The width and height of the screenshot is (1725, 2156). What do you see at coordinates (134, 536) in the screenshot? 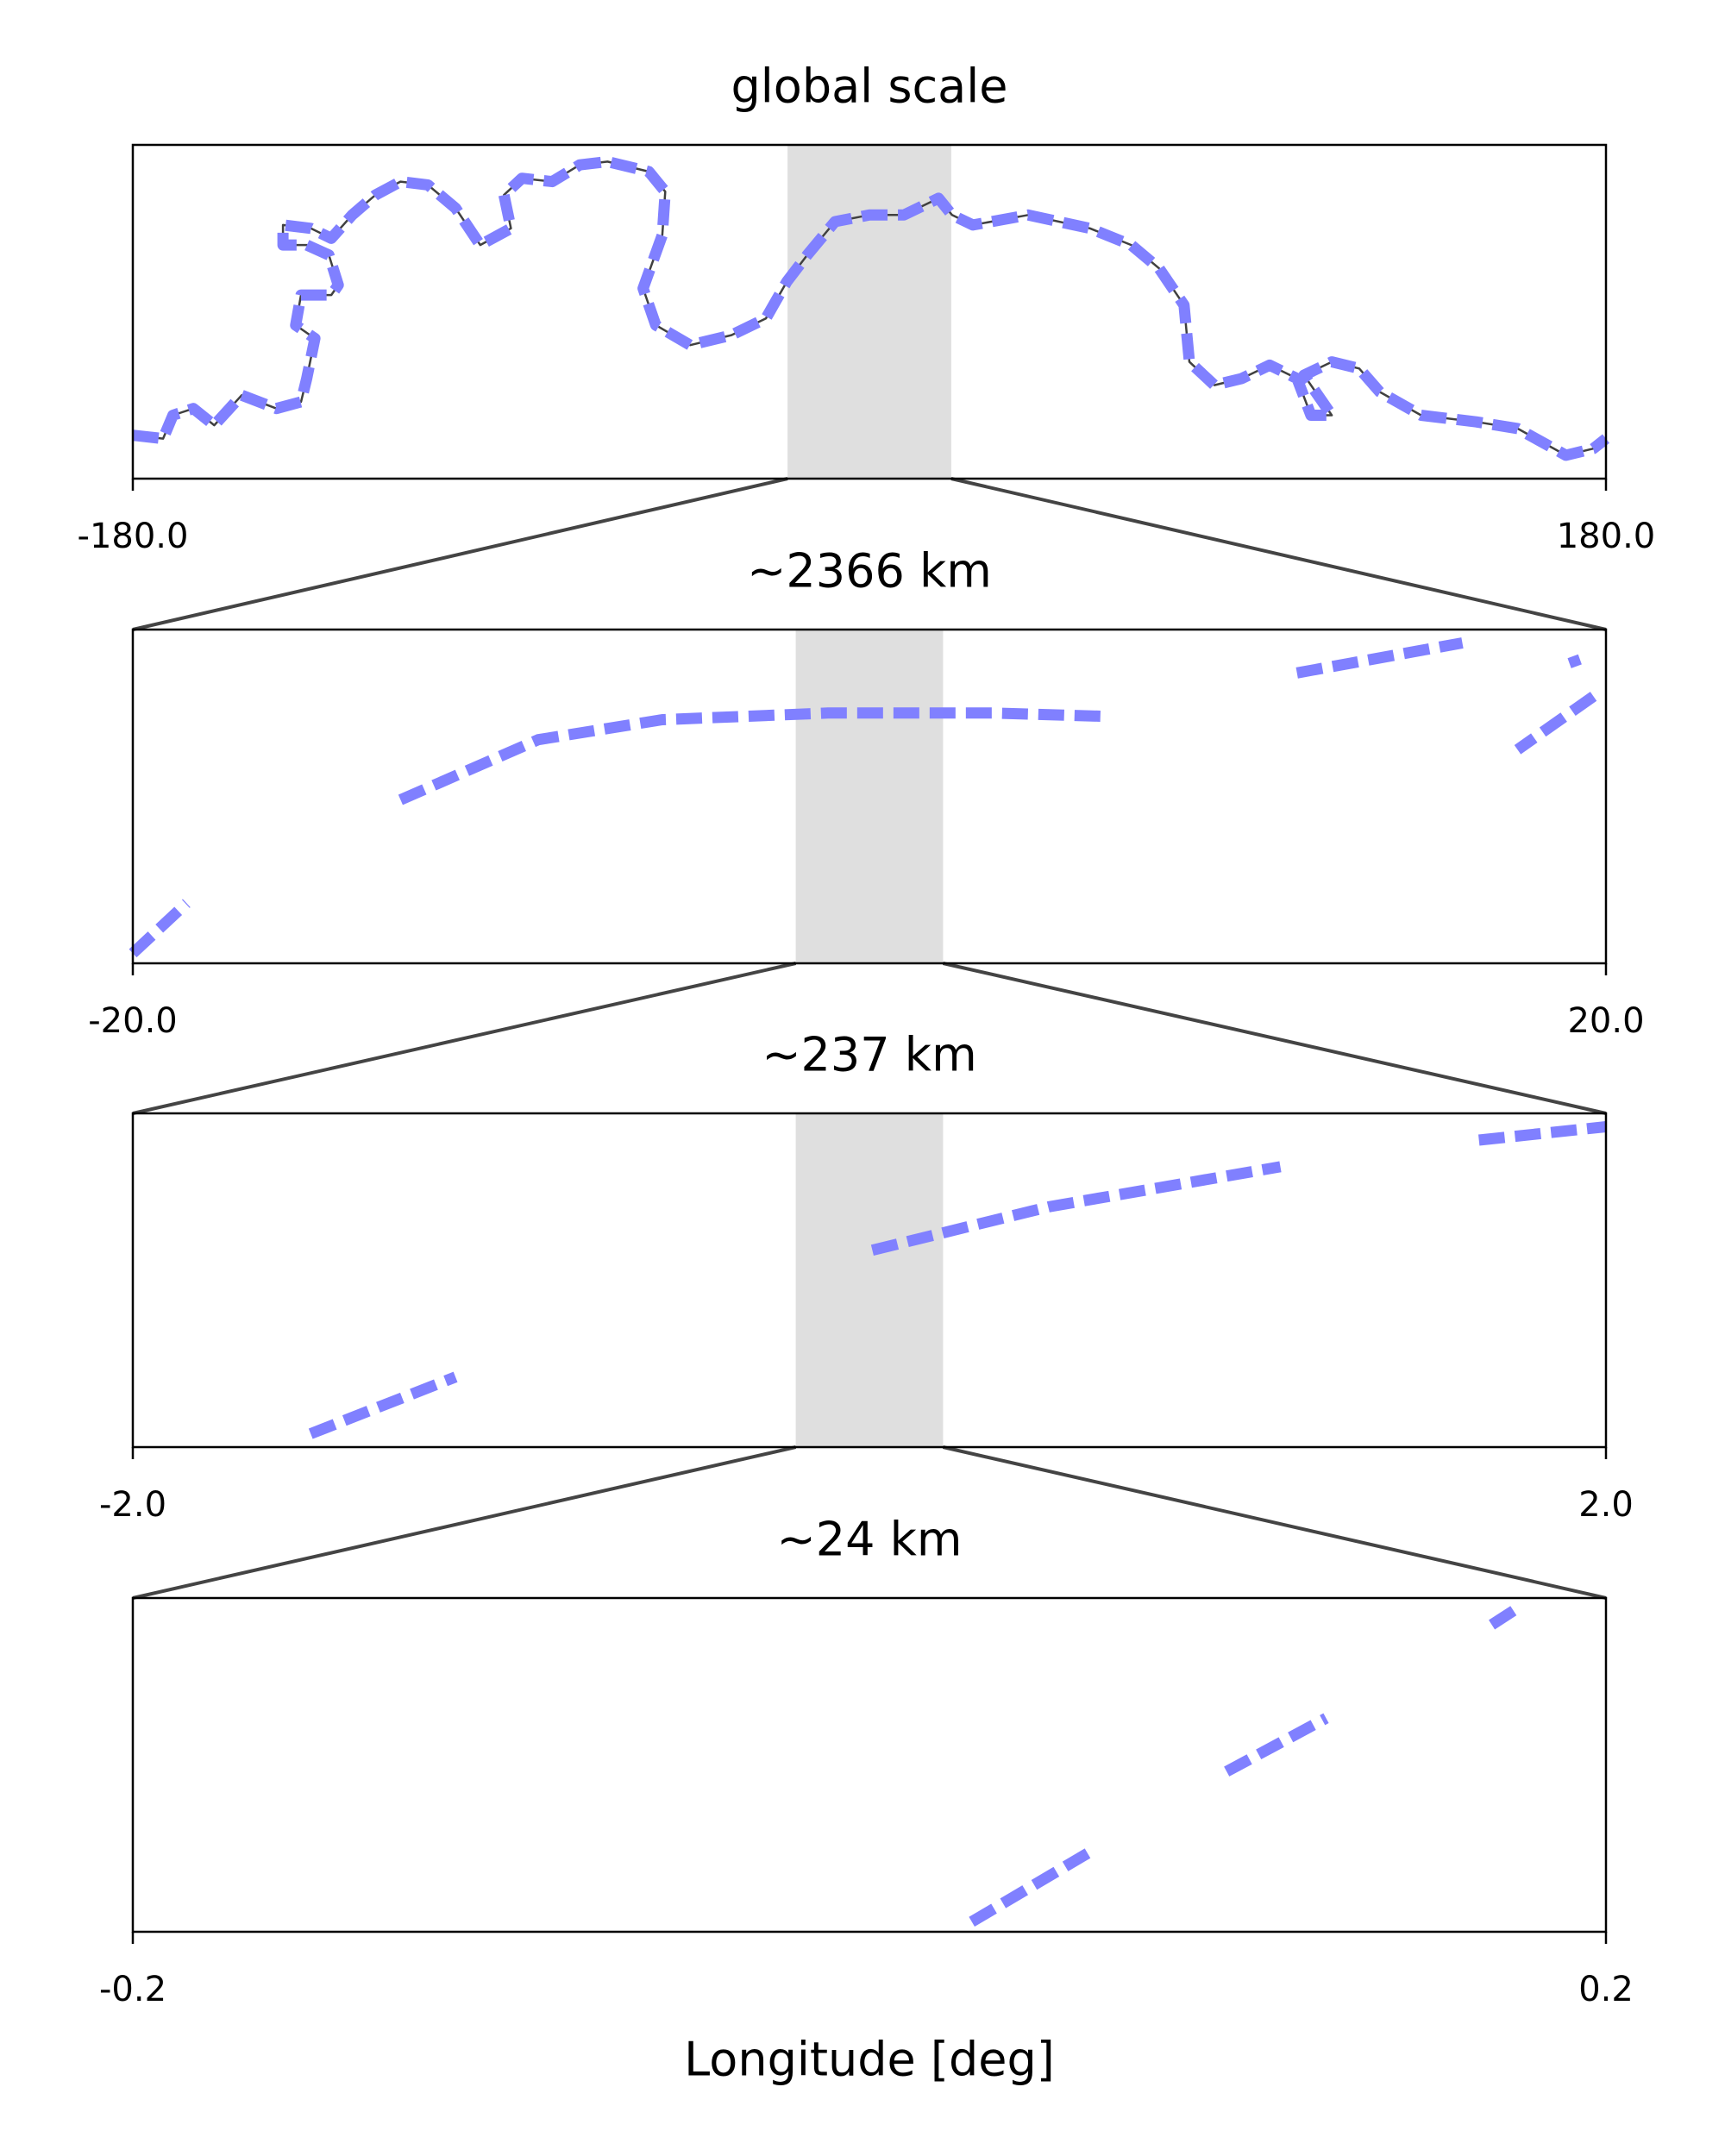
I see `x-tick-label: -180.0` at bounding box center [134, 536].